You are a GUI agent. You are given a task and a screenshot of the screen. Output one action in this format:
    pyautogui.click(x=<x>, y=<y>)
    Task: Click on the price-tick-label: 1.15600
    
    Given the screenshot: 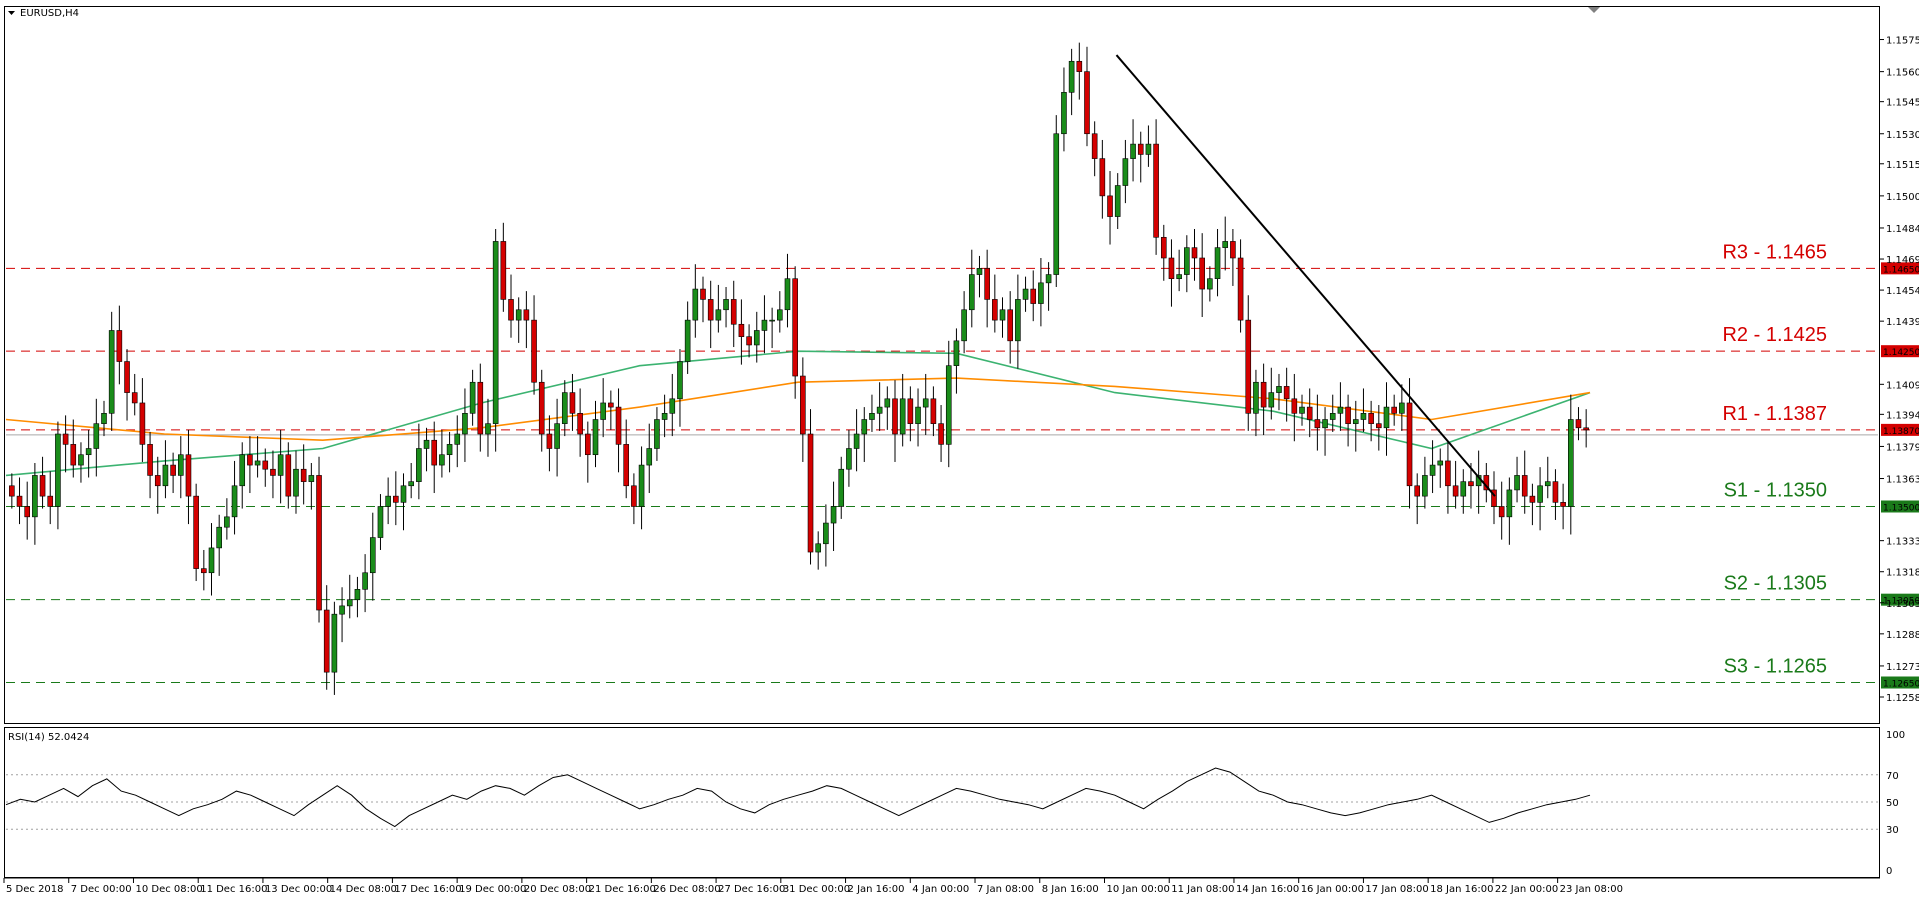 What is the action you would take?
    pyautogui.click(x=1902, y=73)
    